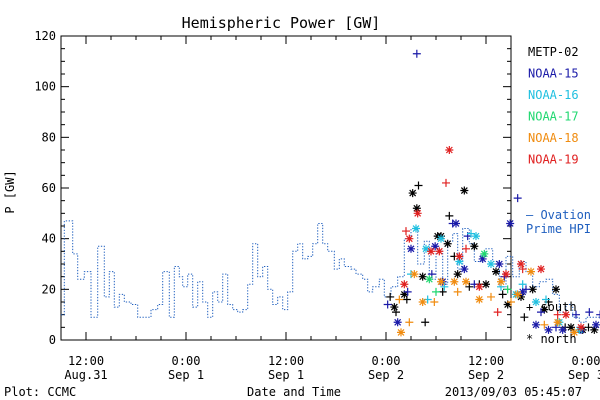  I want to click on y-tick-label: 120, so click(45, 36).